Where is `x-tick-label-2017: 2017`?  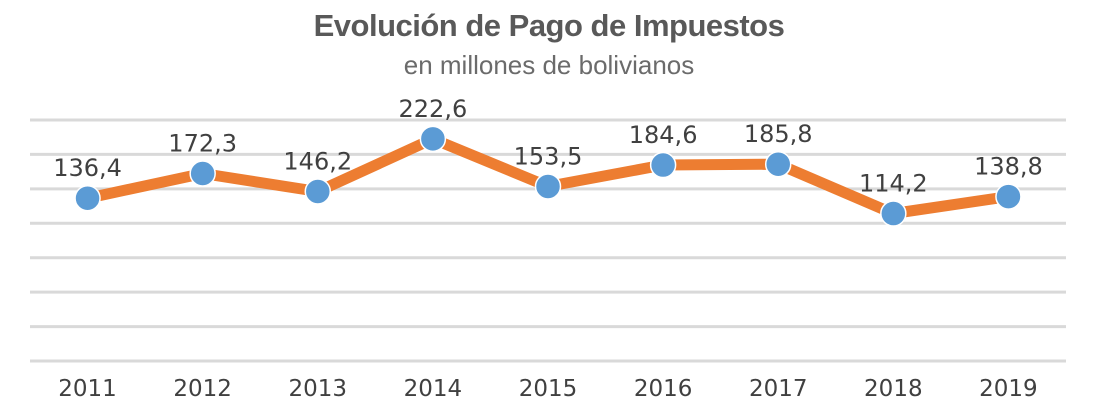
x-tick-label-2017: 2017 is located at coordinates (778, 389).